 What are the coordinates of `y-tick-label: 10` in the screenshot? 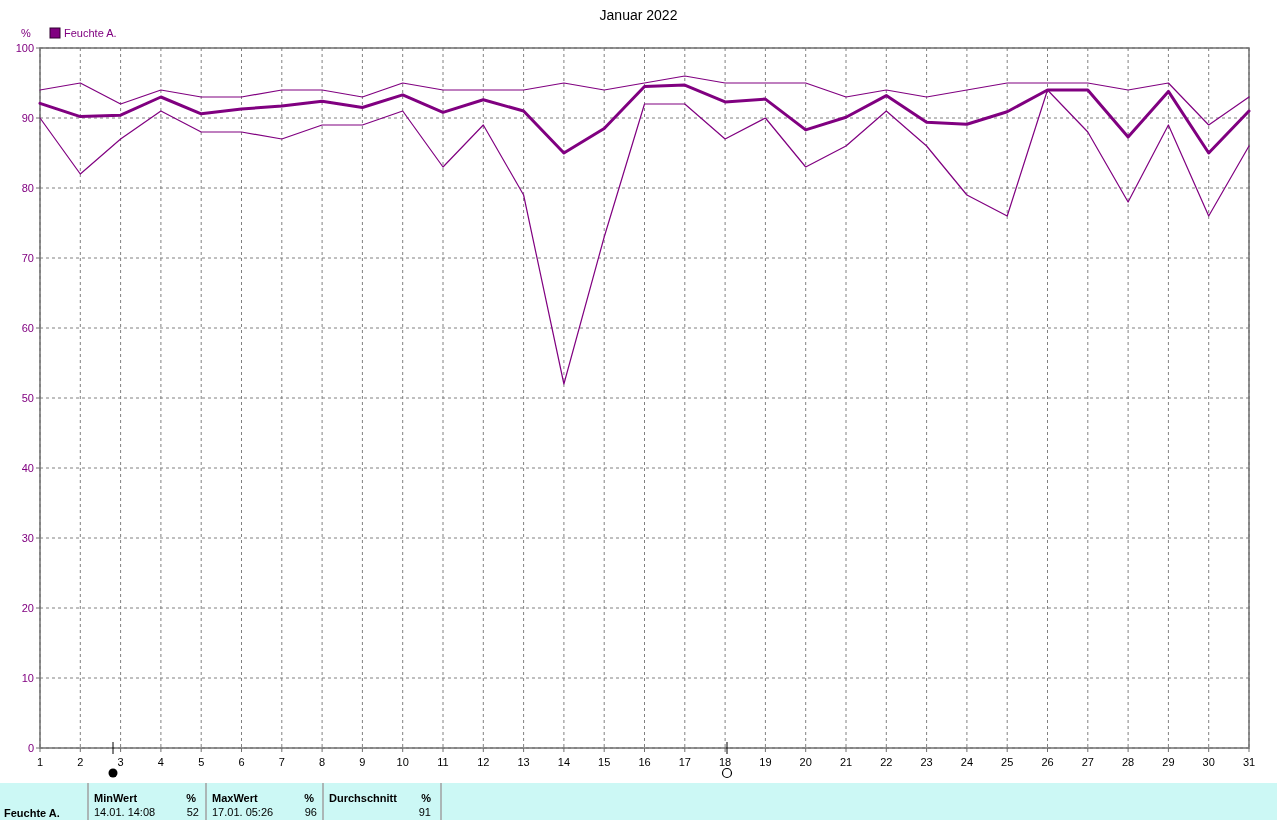 It's located at (27, 677).